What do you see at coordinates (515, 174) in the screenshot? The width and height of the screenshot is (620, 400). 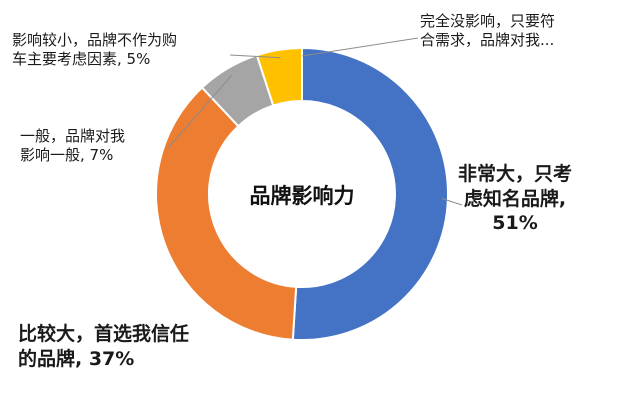 I see `slice-label-line: 非常大，只考` at bounding box center [515, 174].